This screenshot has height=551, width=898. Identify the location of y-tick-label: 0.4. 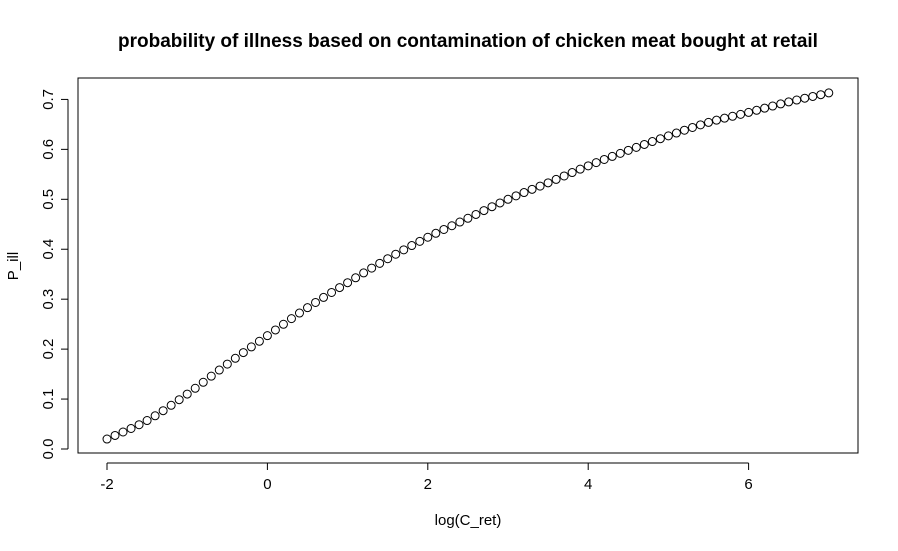
(48, 249).